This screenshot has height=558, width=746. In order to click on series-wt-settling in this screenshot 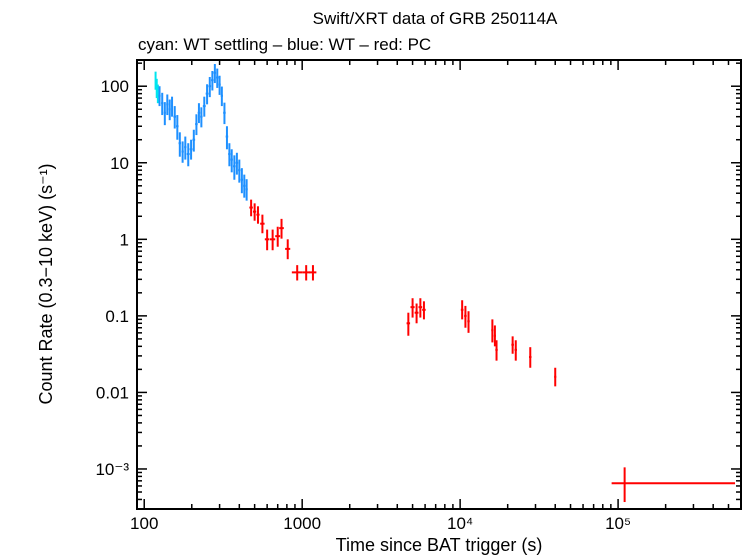, I will do `click(156, 87)`.